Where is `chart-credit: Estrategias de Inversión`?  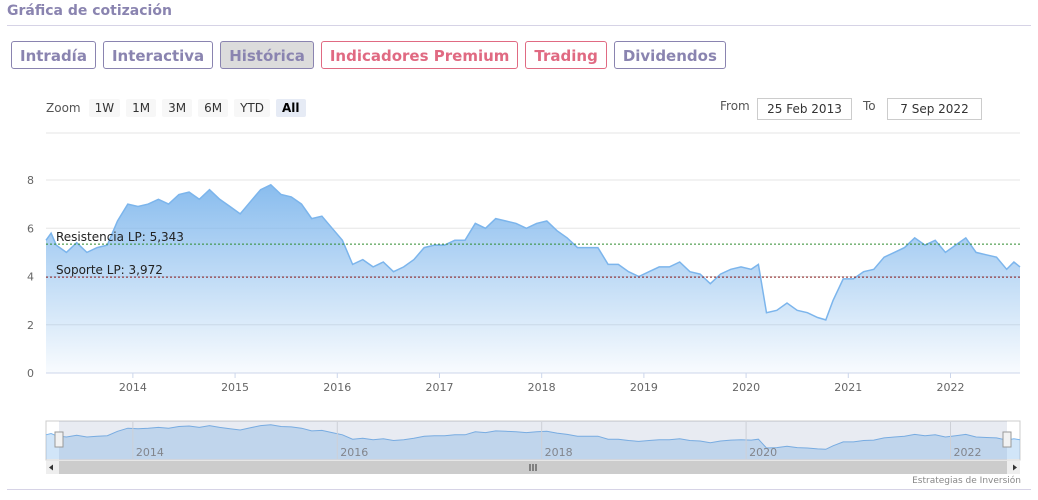
chart-credit: Estrategias de Inversión is located at coordinates (966, 481).